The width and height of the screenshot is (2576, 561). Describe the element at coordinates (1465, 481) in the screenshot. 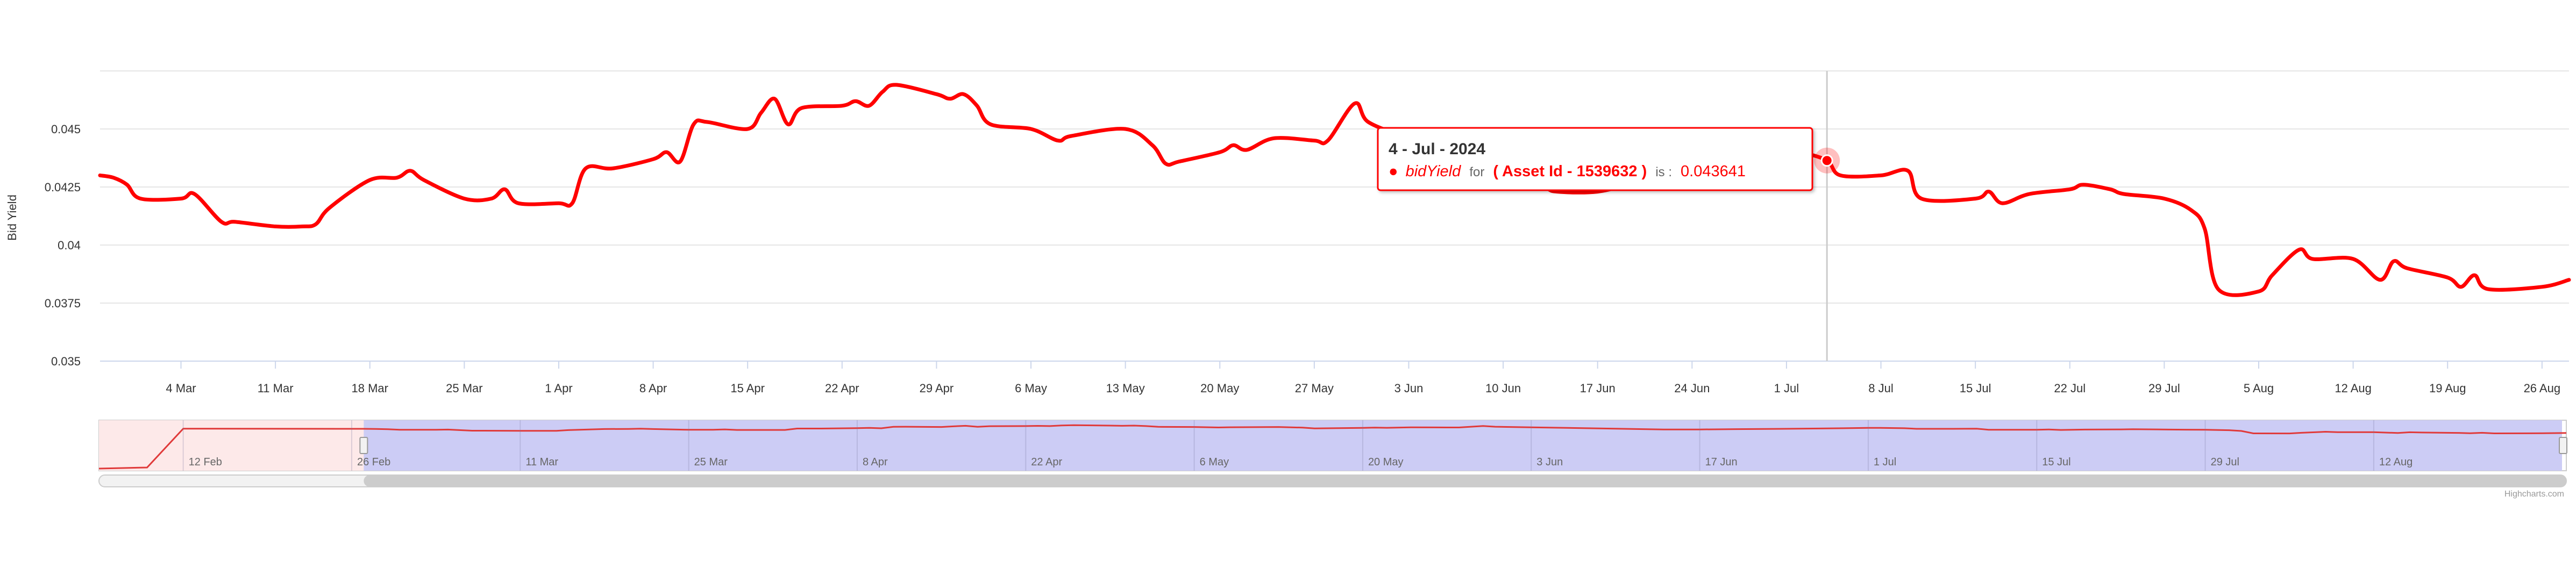

I see `scrollbar-thumb` at that location.